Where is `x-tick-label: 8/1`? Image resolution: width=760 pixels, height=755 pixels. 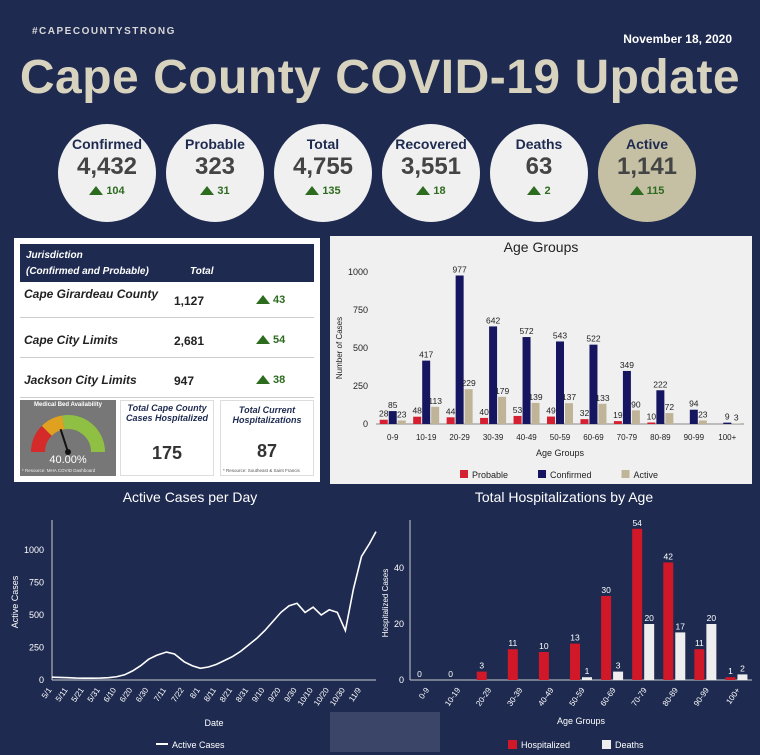 x-tick-label: 8/1 is located at coordinates (195, 693).